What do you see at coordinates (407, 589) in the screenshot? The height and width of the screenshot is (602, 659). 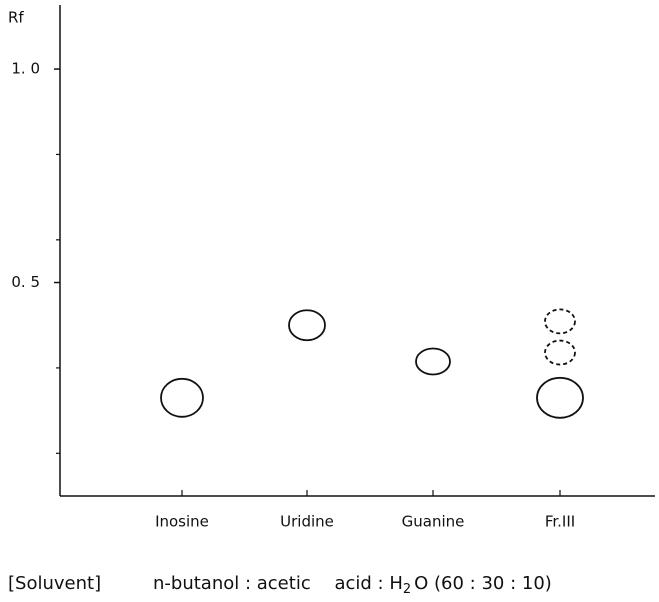 I see `solvent-part: 2` at bounding box center [407, 589].